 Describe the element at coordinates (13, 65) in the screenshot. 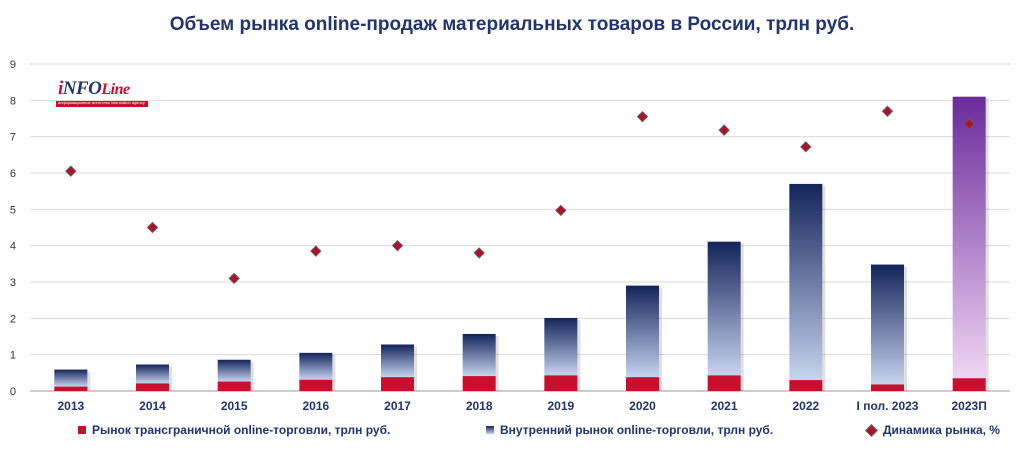

I see `y-tick-label: 9` at that location.